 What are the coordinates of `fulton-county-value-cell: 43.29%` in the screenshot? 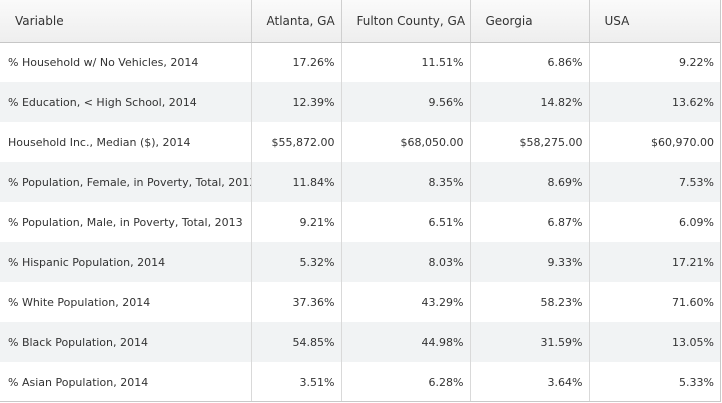 It's located at (406, 302).